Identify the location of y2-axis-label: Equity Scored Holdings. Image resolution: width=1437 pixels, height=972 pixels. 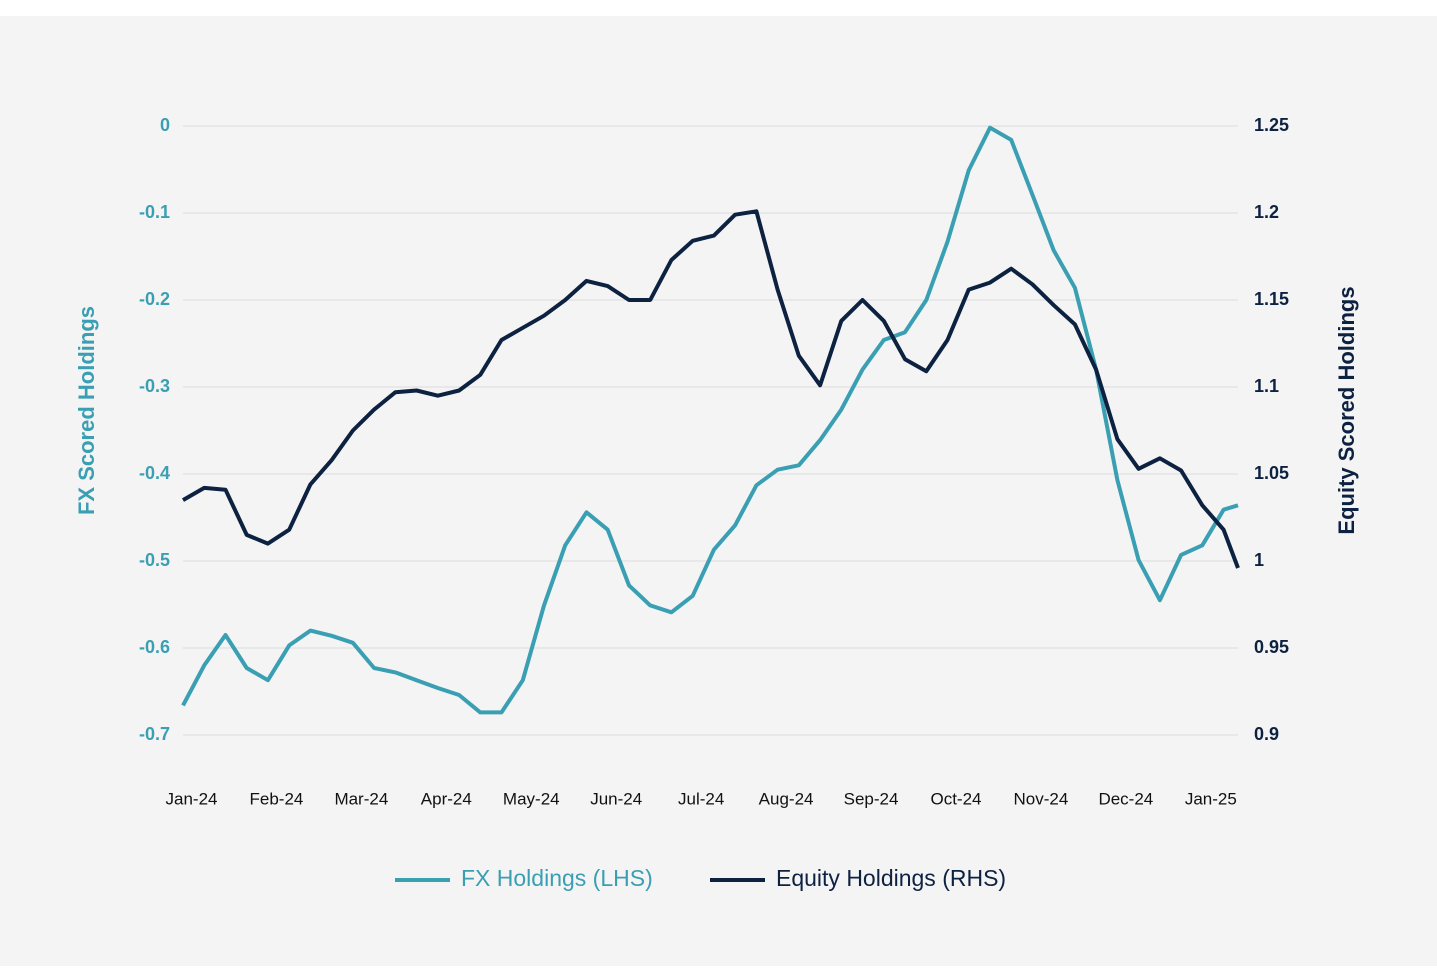
(1346, 410).